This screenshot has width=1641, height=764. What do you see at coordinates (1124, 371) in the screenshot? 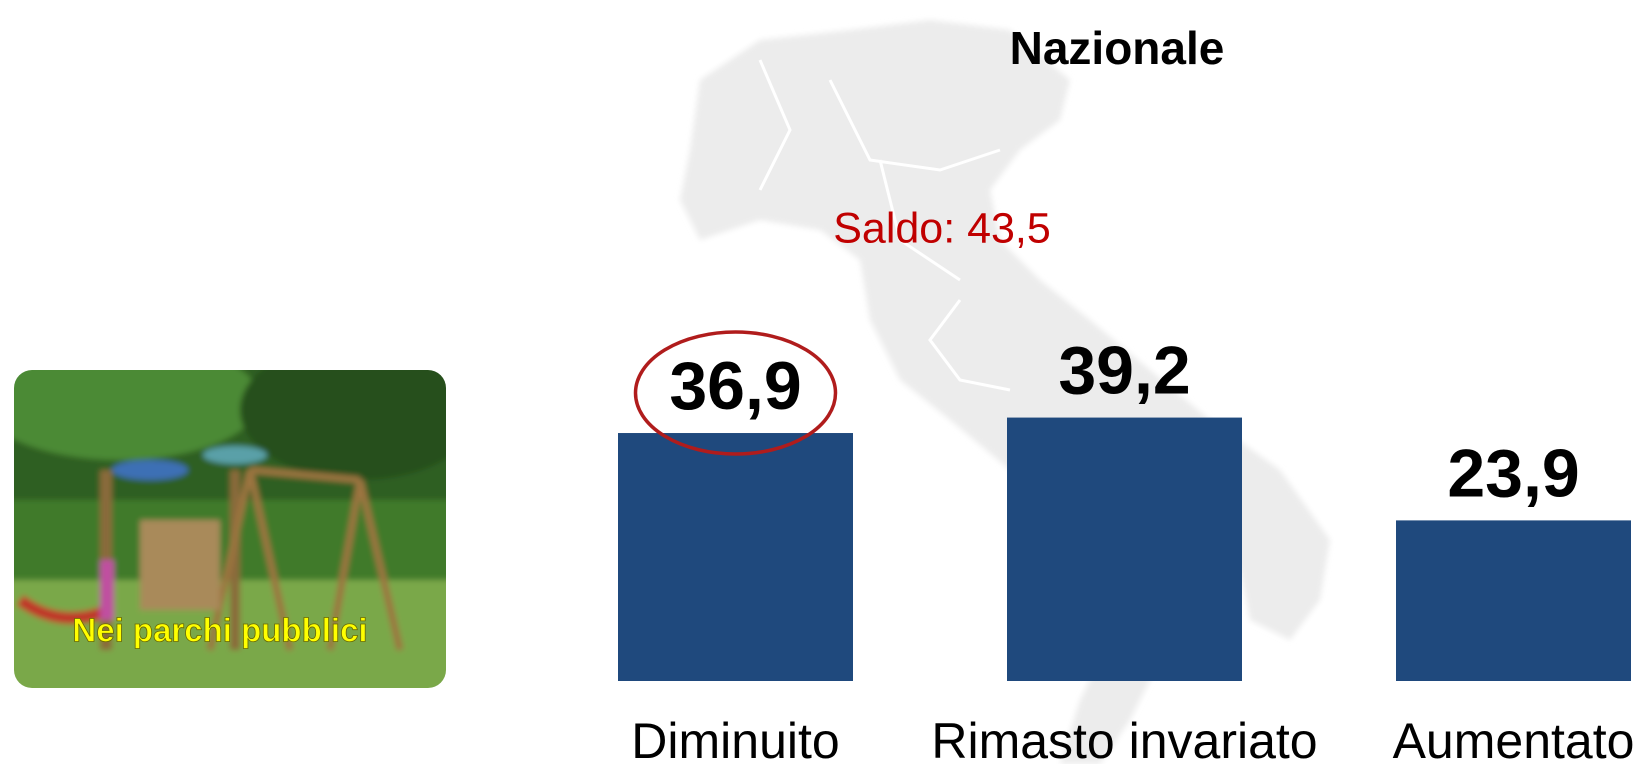
I see `value-label: 39,2` at bounding box center [1124, 371].